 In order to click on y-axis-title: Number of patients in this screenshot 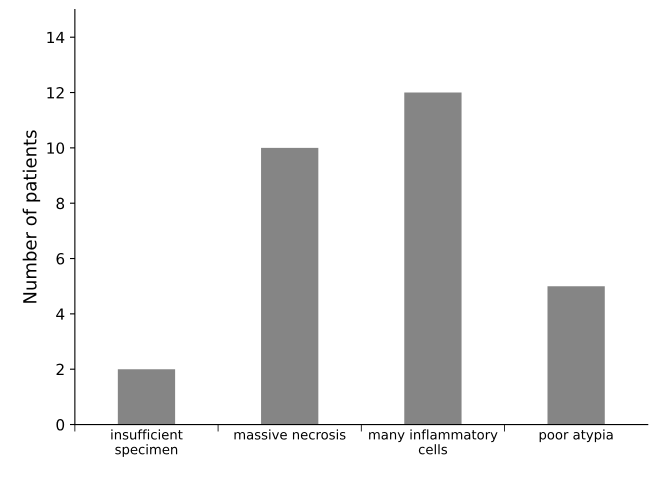, I will do `click(31, 216)`.